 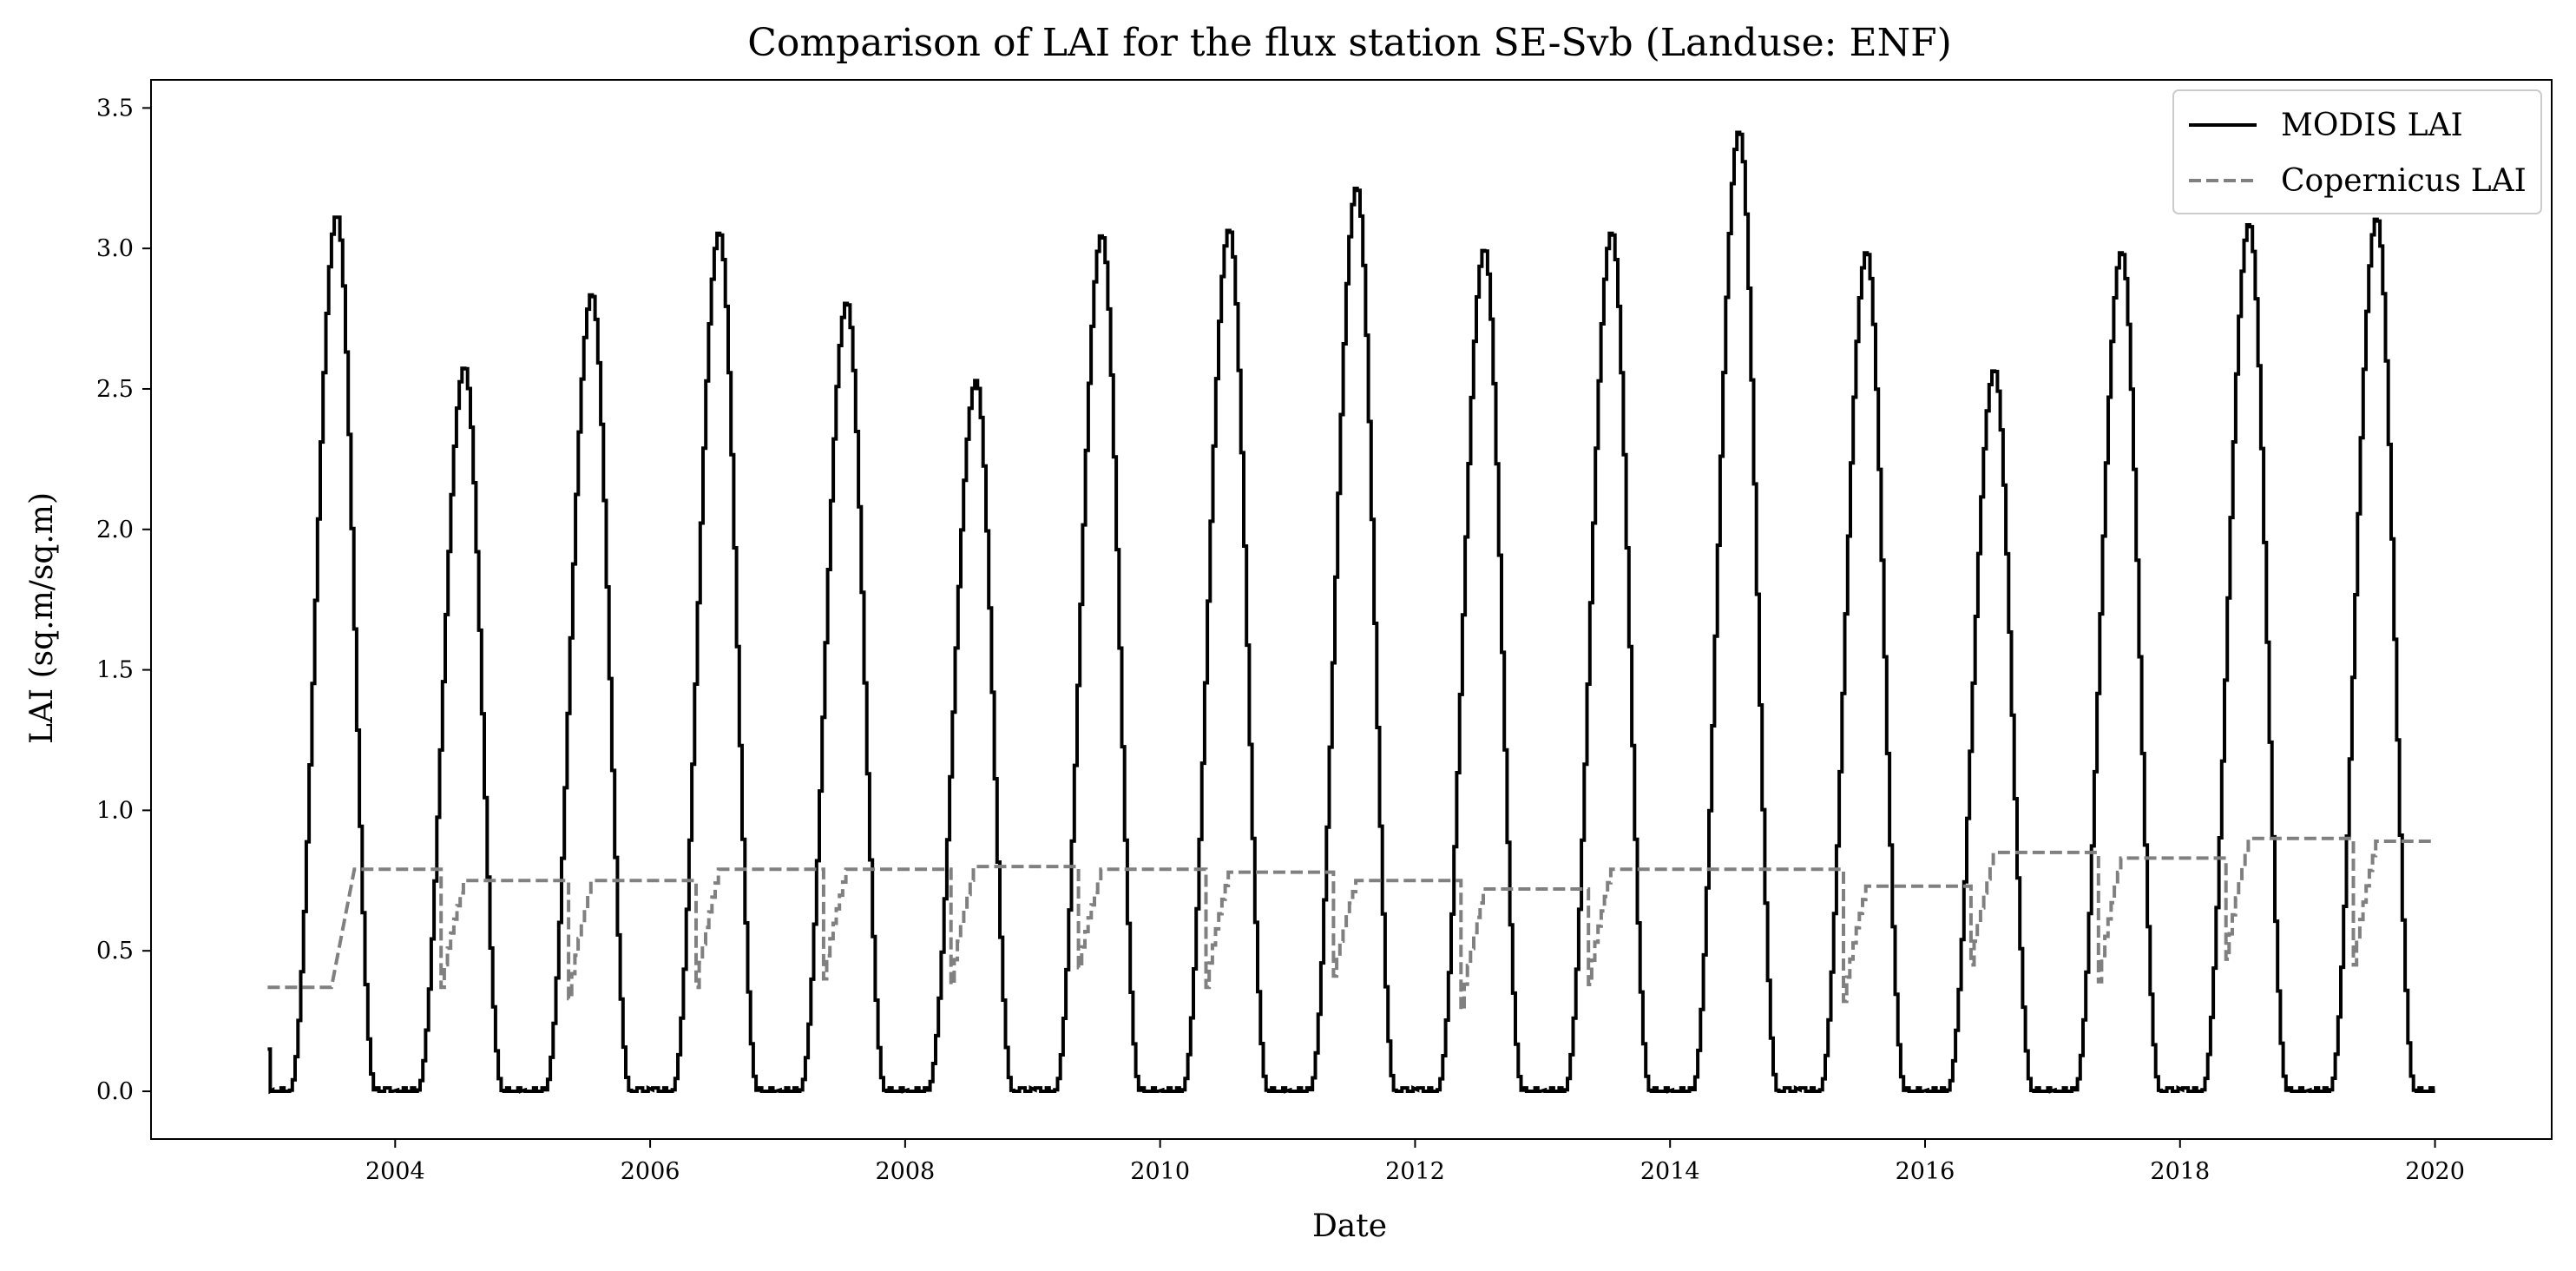 What do you see at coordinates (115, 1091) in the screenshot?
I see `y-tick-label-0.0: 0.0` at bounding box center [115, 1091].